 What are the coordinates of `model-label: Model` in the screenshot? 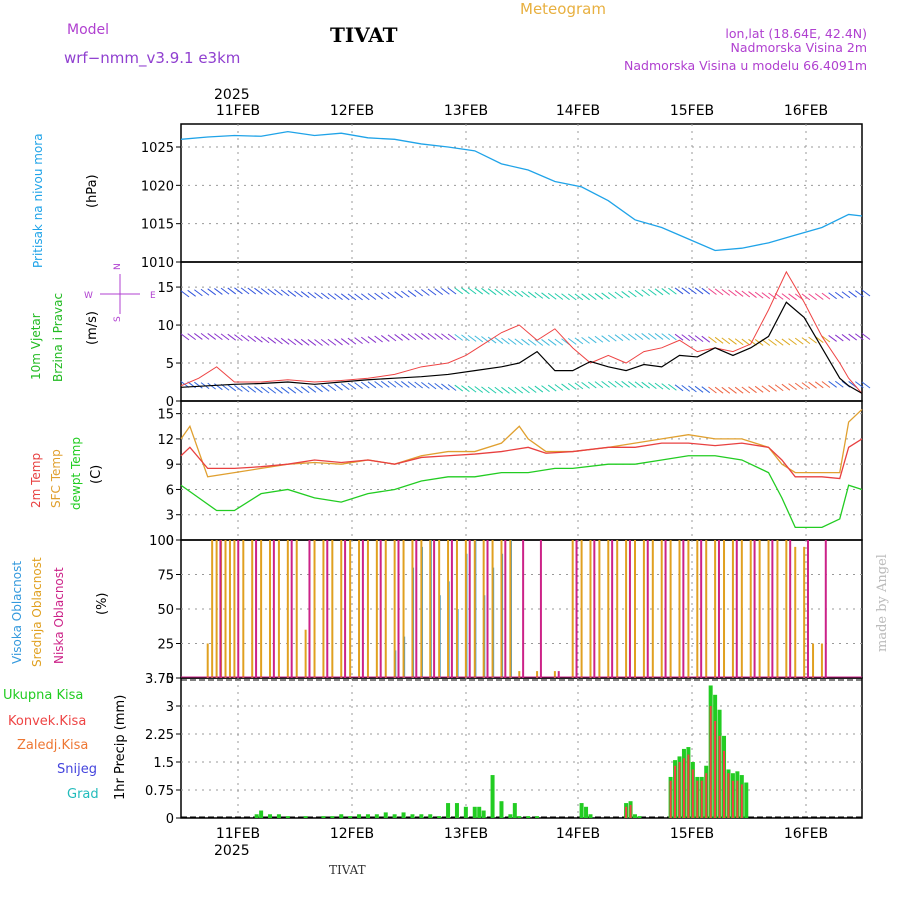 It's located at (88, 30).